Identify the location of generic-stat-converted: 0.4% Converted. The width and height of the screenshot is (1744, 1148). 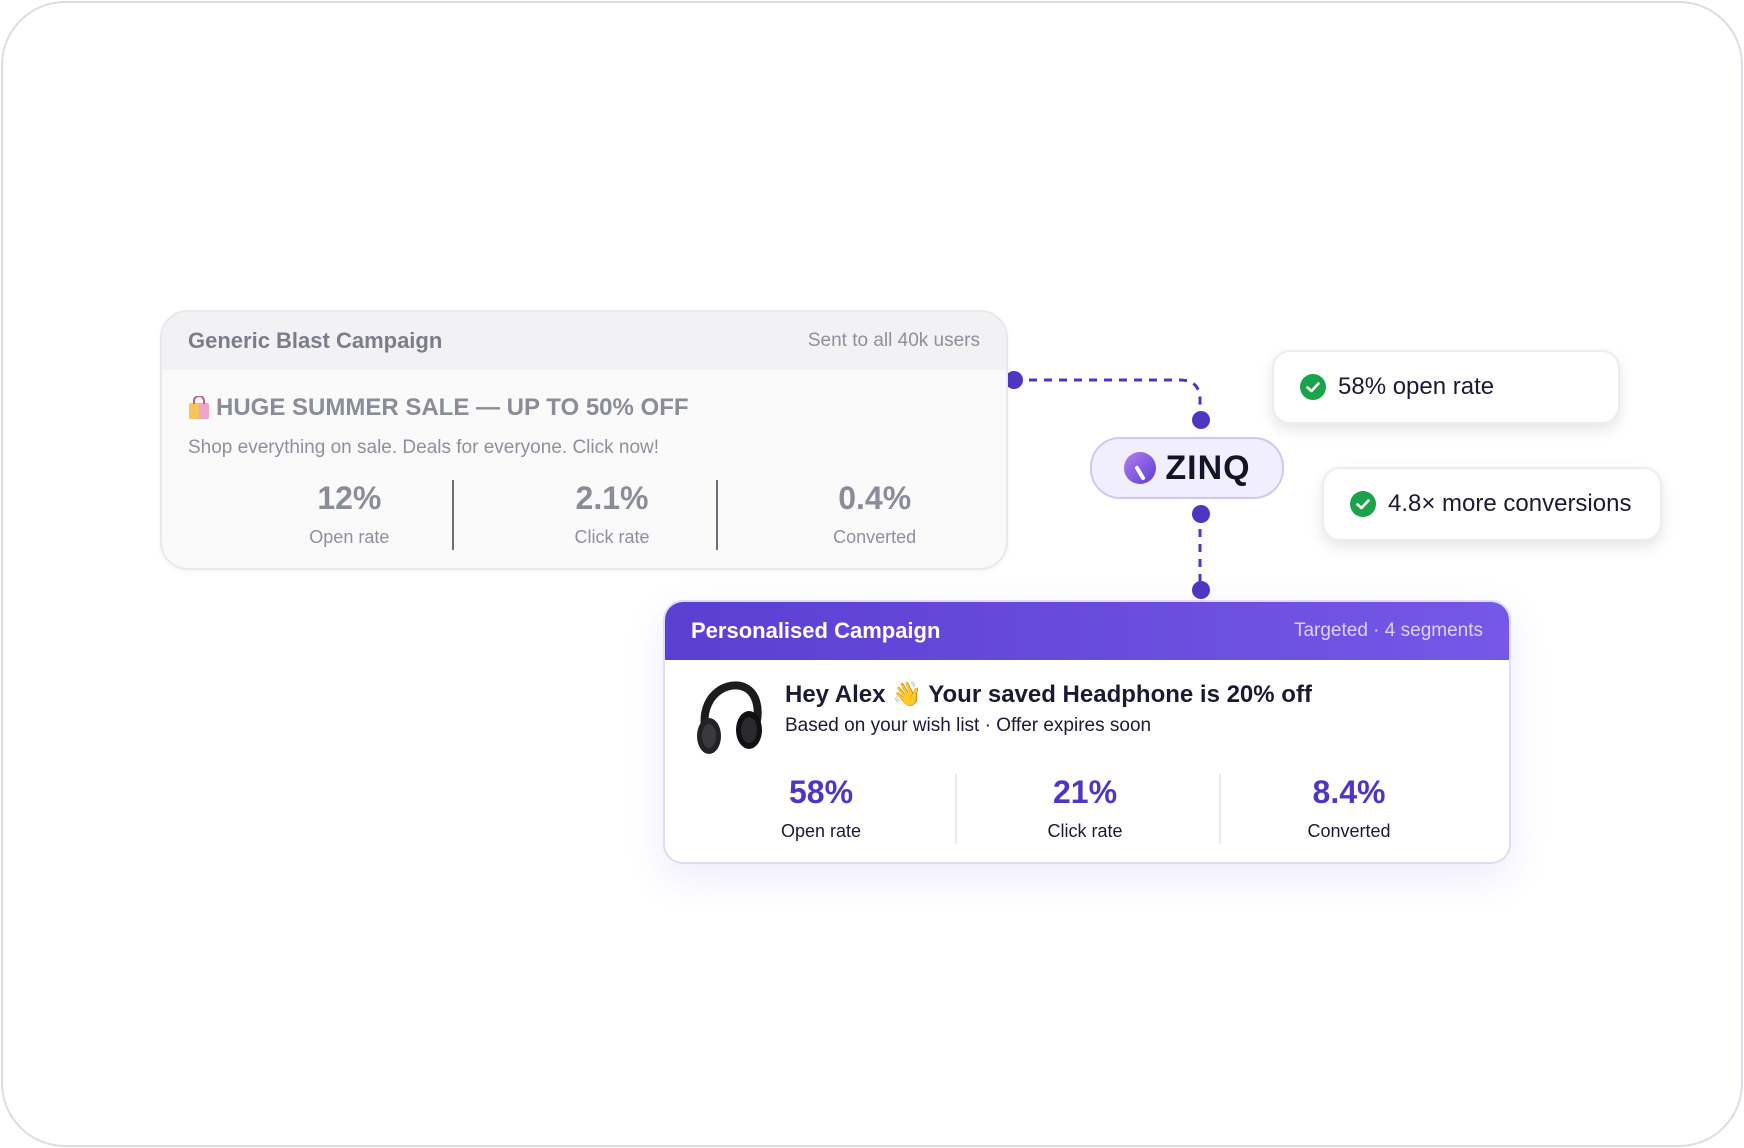
(874, 514).